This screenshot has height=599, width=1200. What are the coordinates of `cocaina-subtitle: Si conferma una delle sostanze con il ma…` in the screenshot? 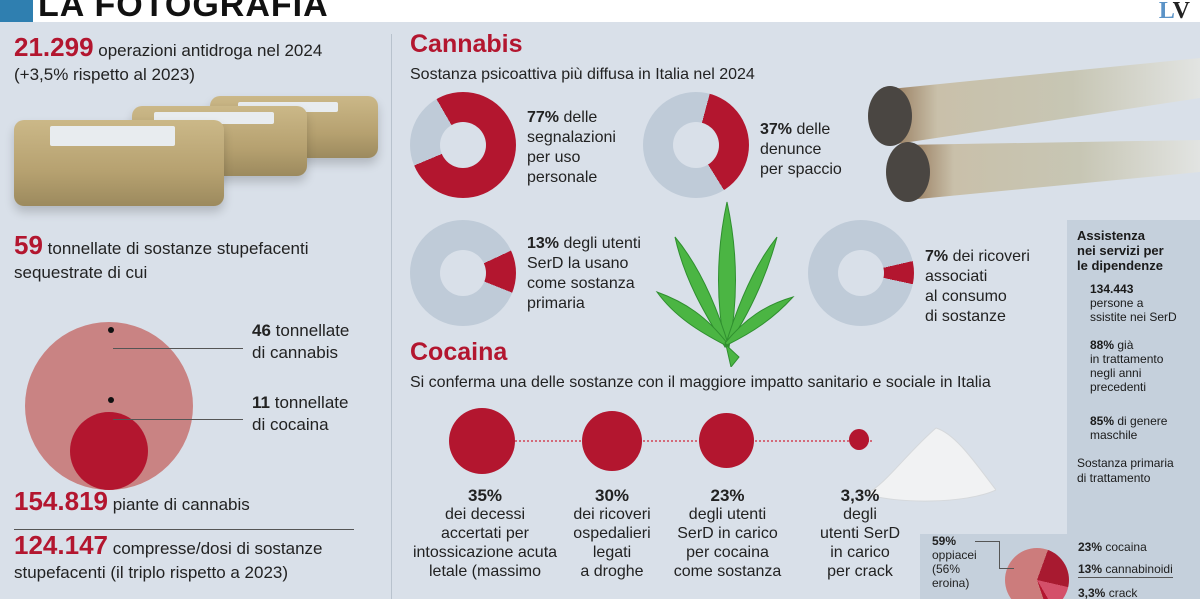 It's located at (700, 382).